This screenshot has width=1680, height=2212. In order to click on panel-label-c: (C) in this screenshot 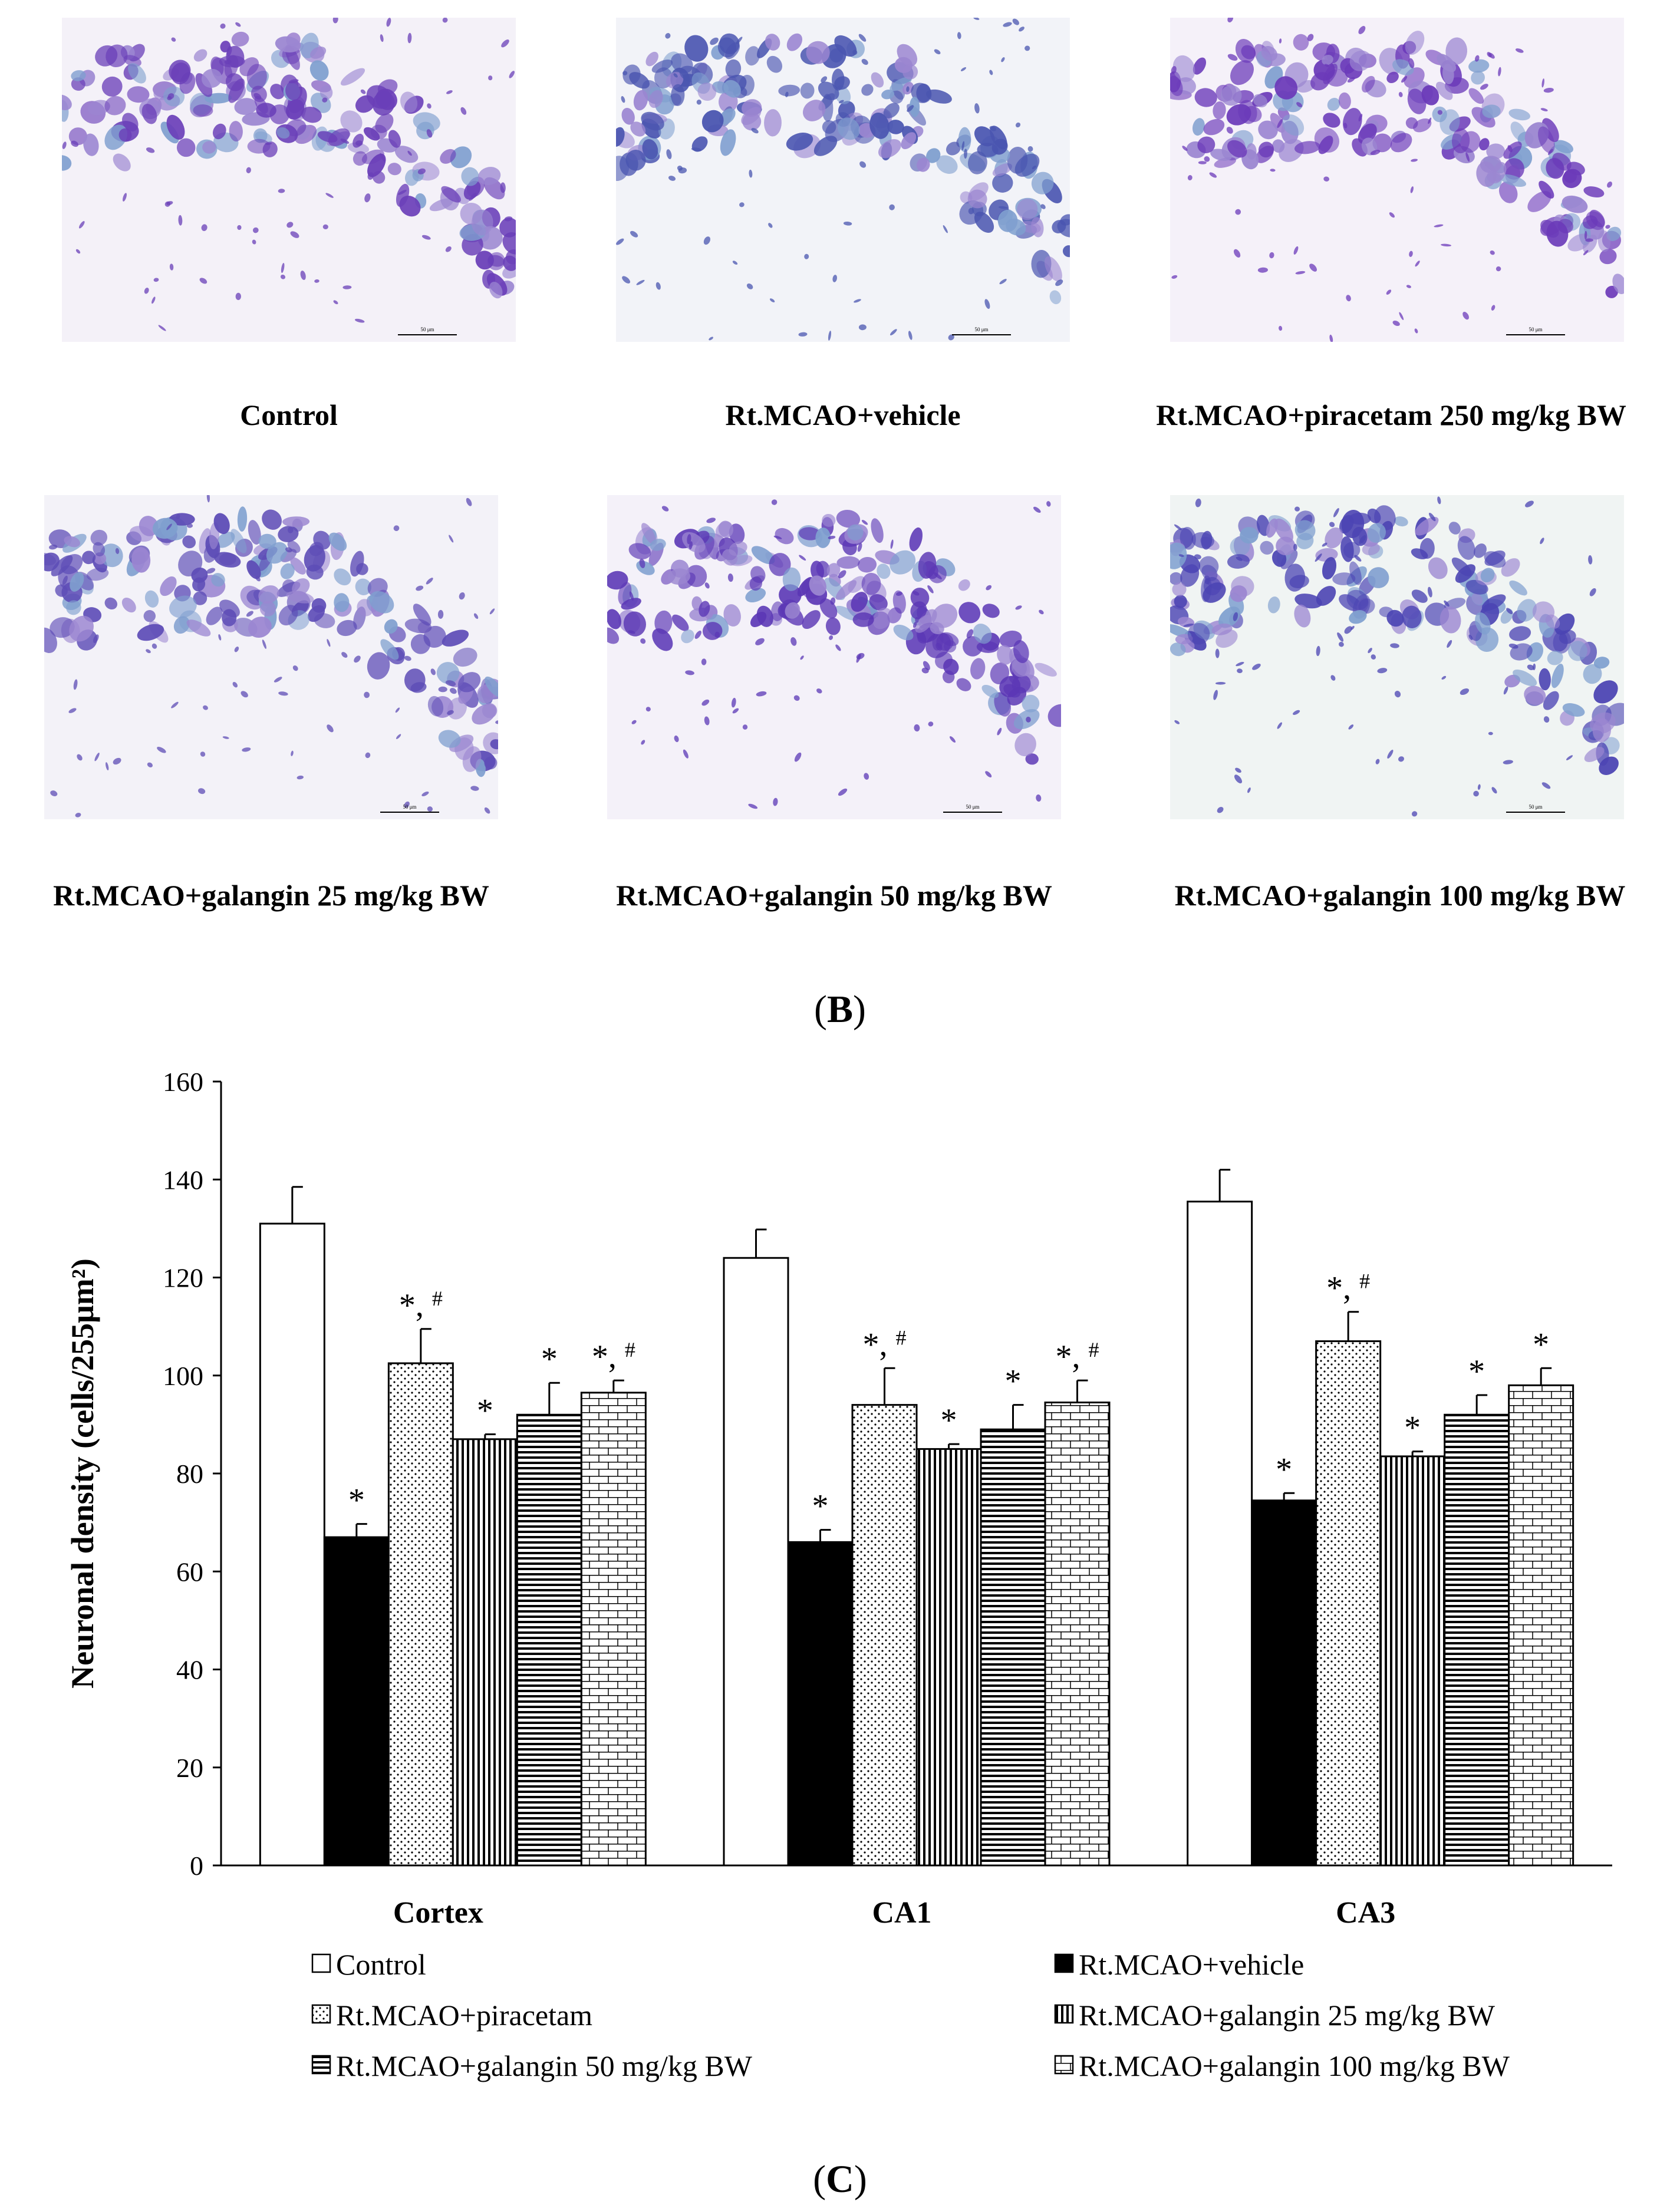, I will do `click(840, 2179)`.